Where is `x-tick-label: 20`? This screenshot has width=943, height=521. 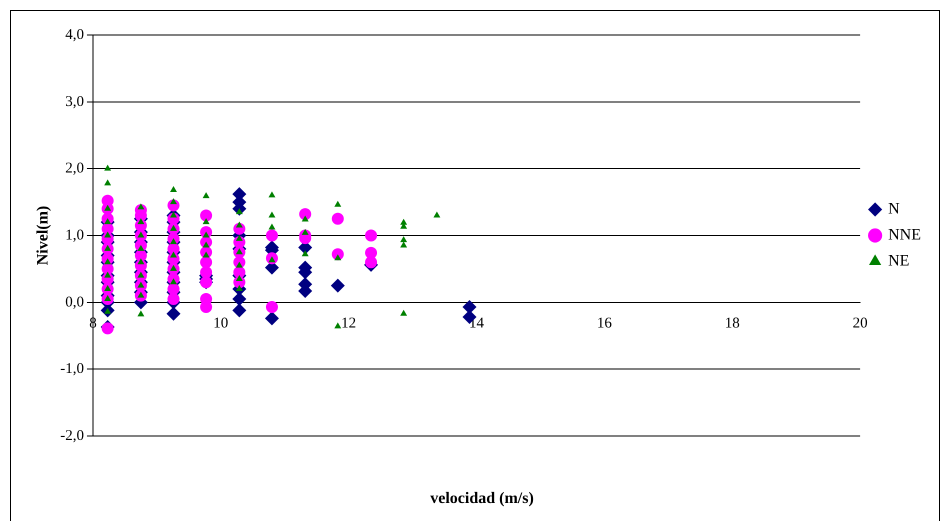
x-tick-label: 20 is located at coordinates (860, 323).